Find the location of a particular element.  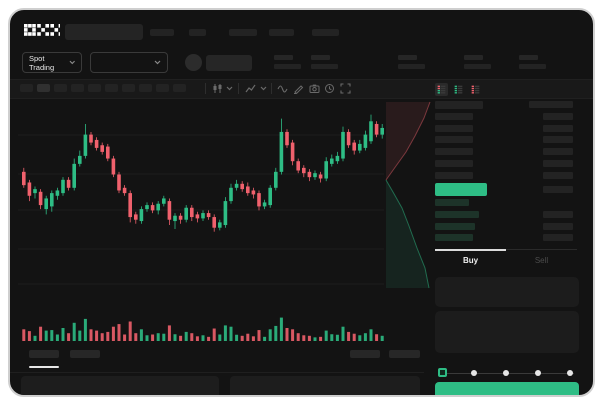

indicators-icon is located at coordinates (250, 88).